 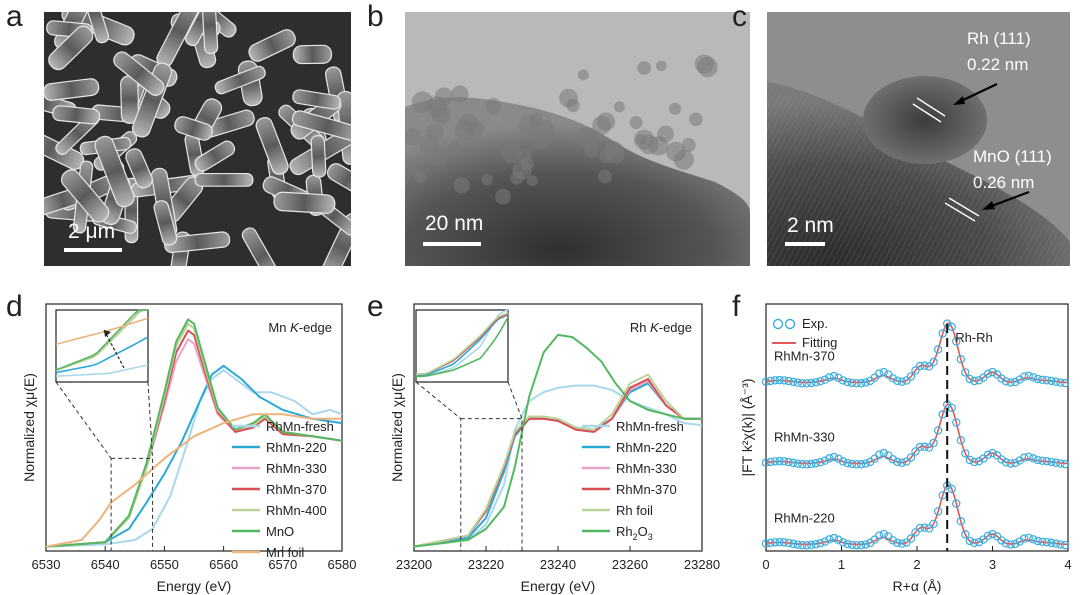 I want to click on panel-letter-b: b, so click(x=375, y=16).